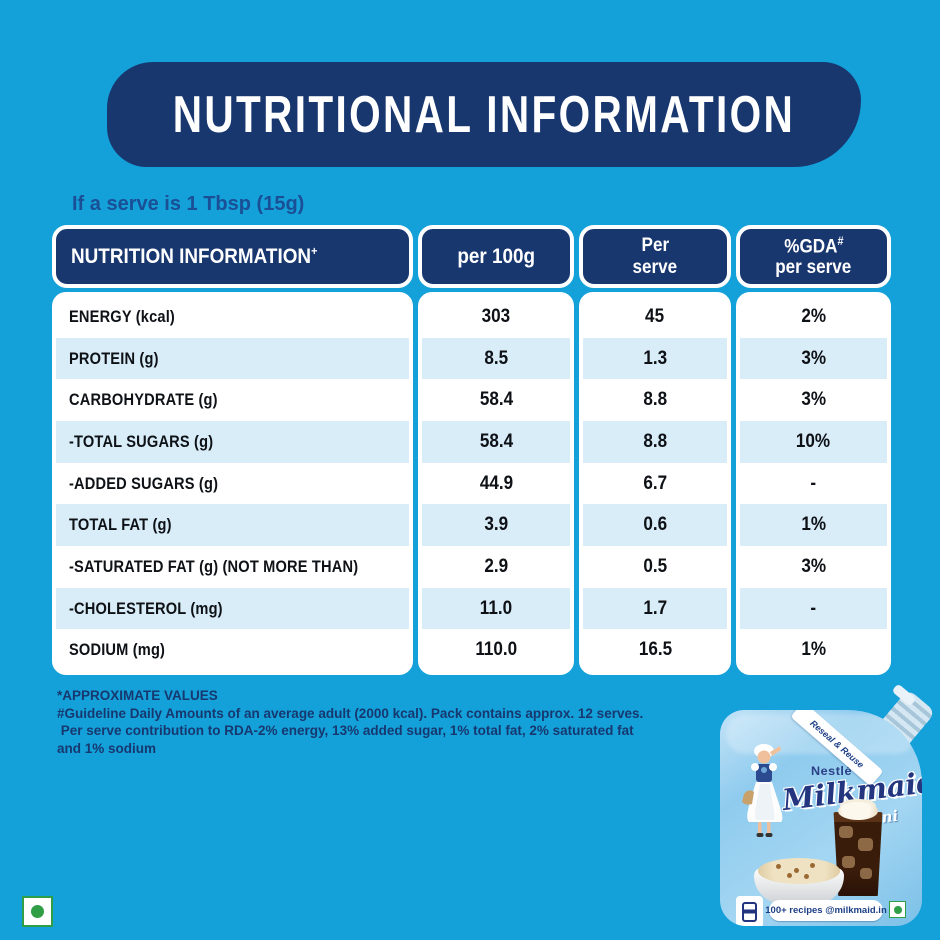 The image size is (940, 940). I want to click on table-row: ENERGY (kcal), so click(232, 317).